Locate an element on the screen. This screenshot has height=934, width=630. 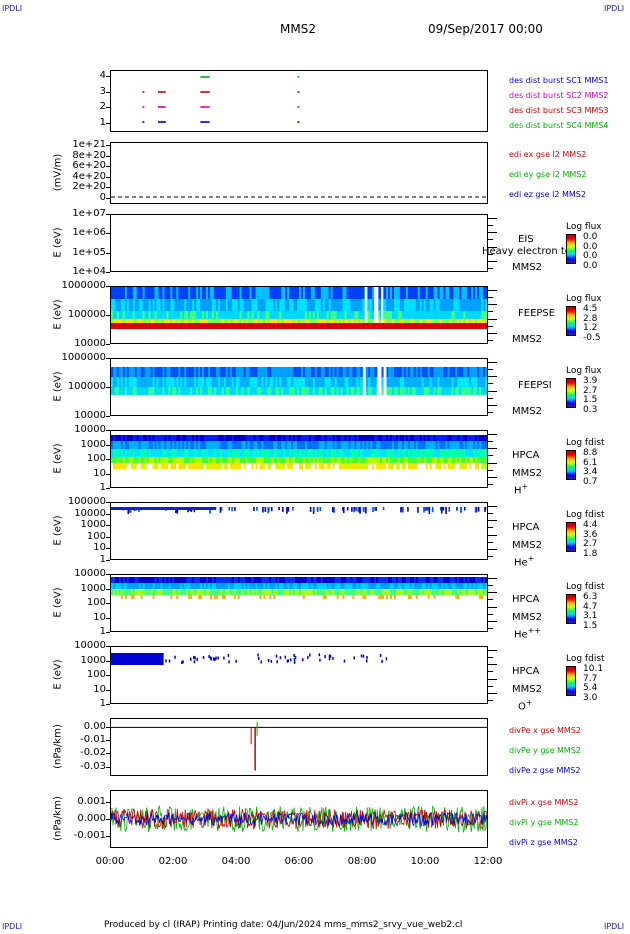
x-tick-label: 06:00 is located at coordinates (299, 861).